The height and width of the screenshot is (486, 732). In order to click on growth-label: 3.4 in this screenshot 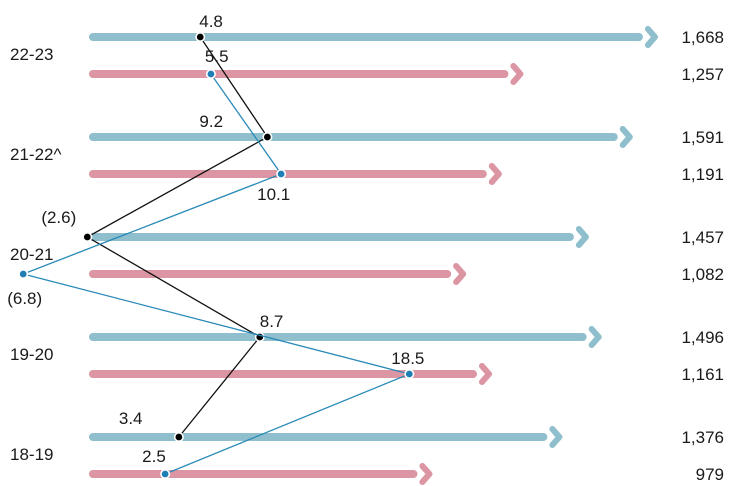, I will do `click(131, 418)`.